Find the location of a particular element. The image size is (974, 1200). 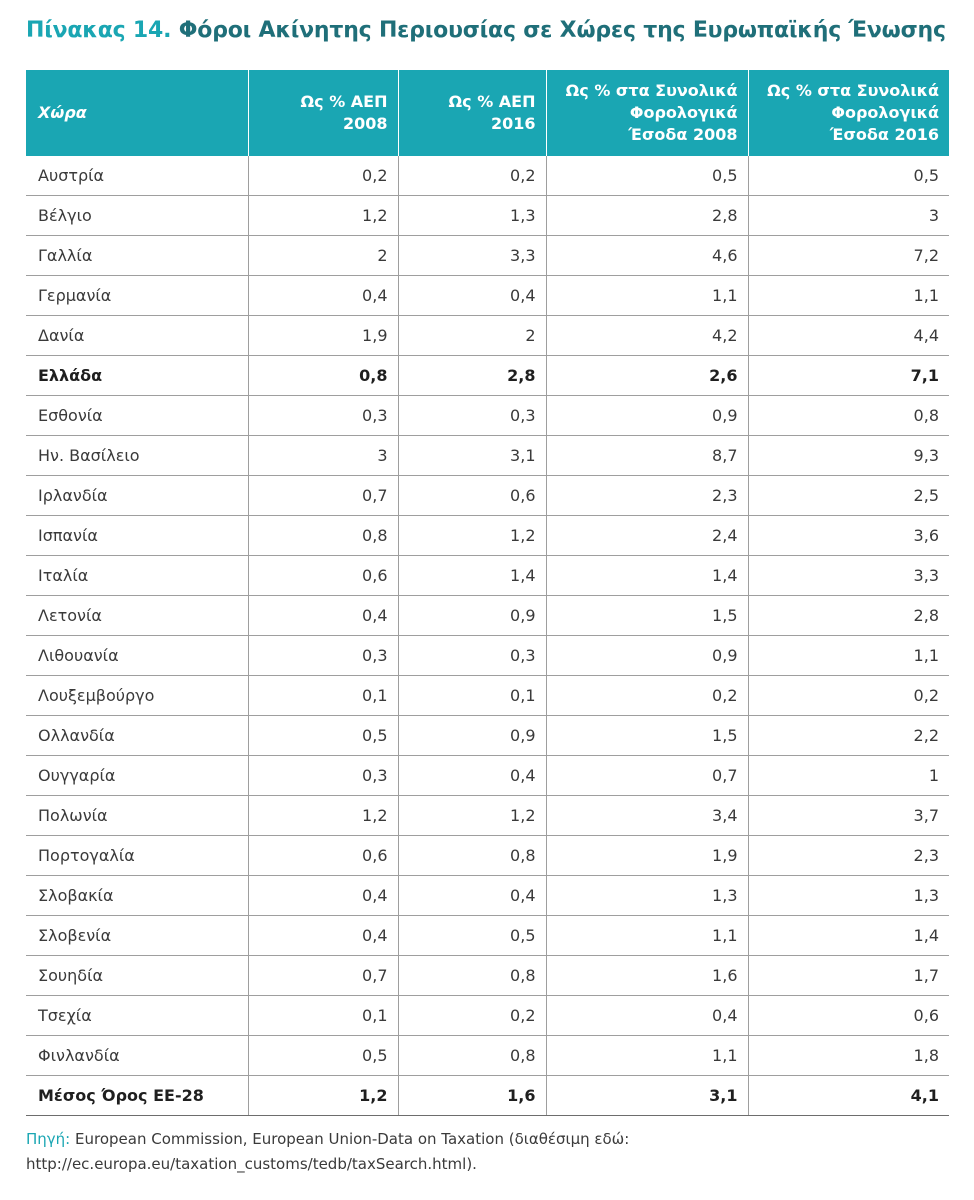

country-cell: Ισπανία is located at coordinates (137, 535).